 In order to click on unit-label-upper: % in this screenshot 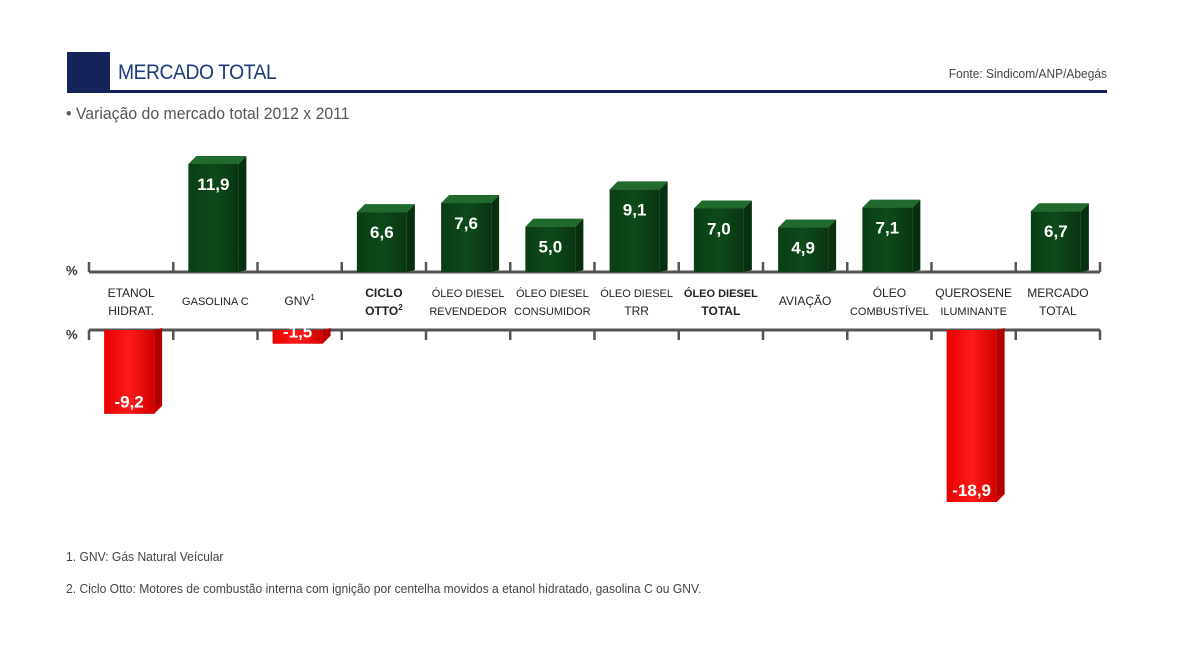, I will do `click(72, 270)`.